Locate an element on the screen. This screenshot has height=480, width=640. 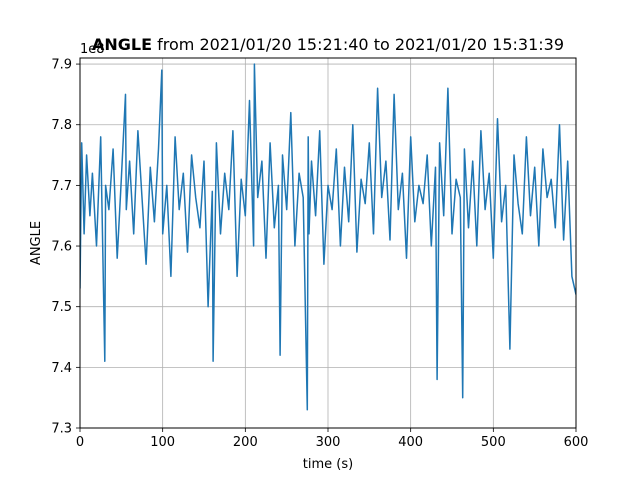
x-tick-label: 100 is located at coordinates (162, 442).